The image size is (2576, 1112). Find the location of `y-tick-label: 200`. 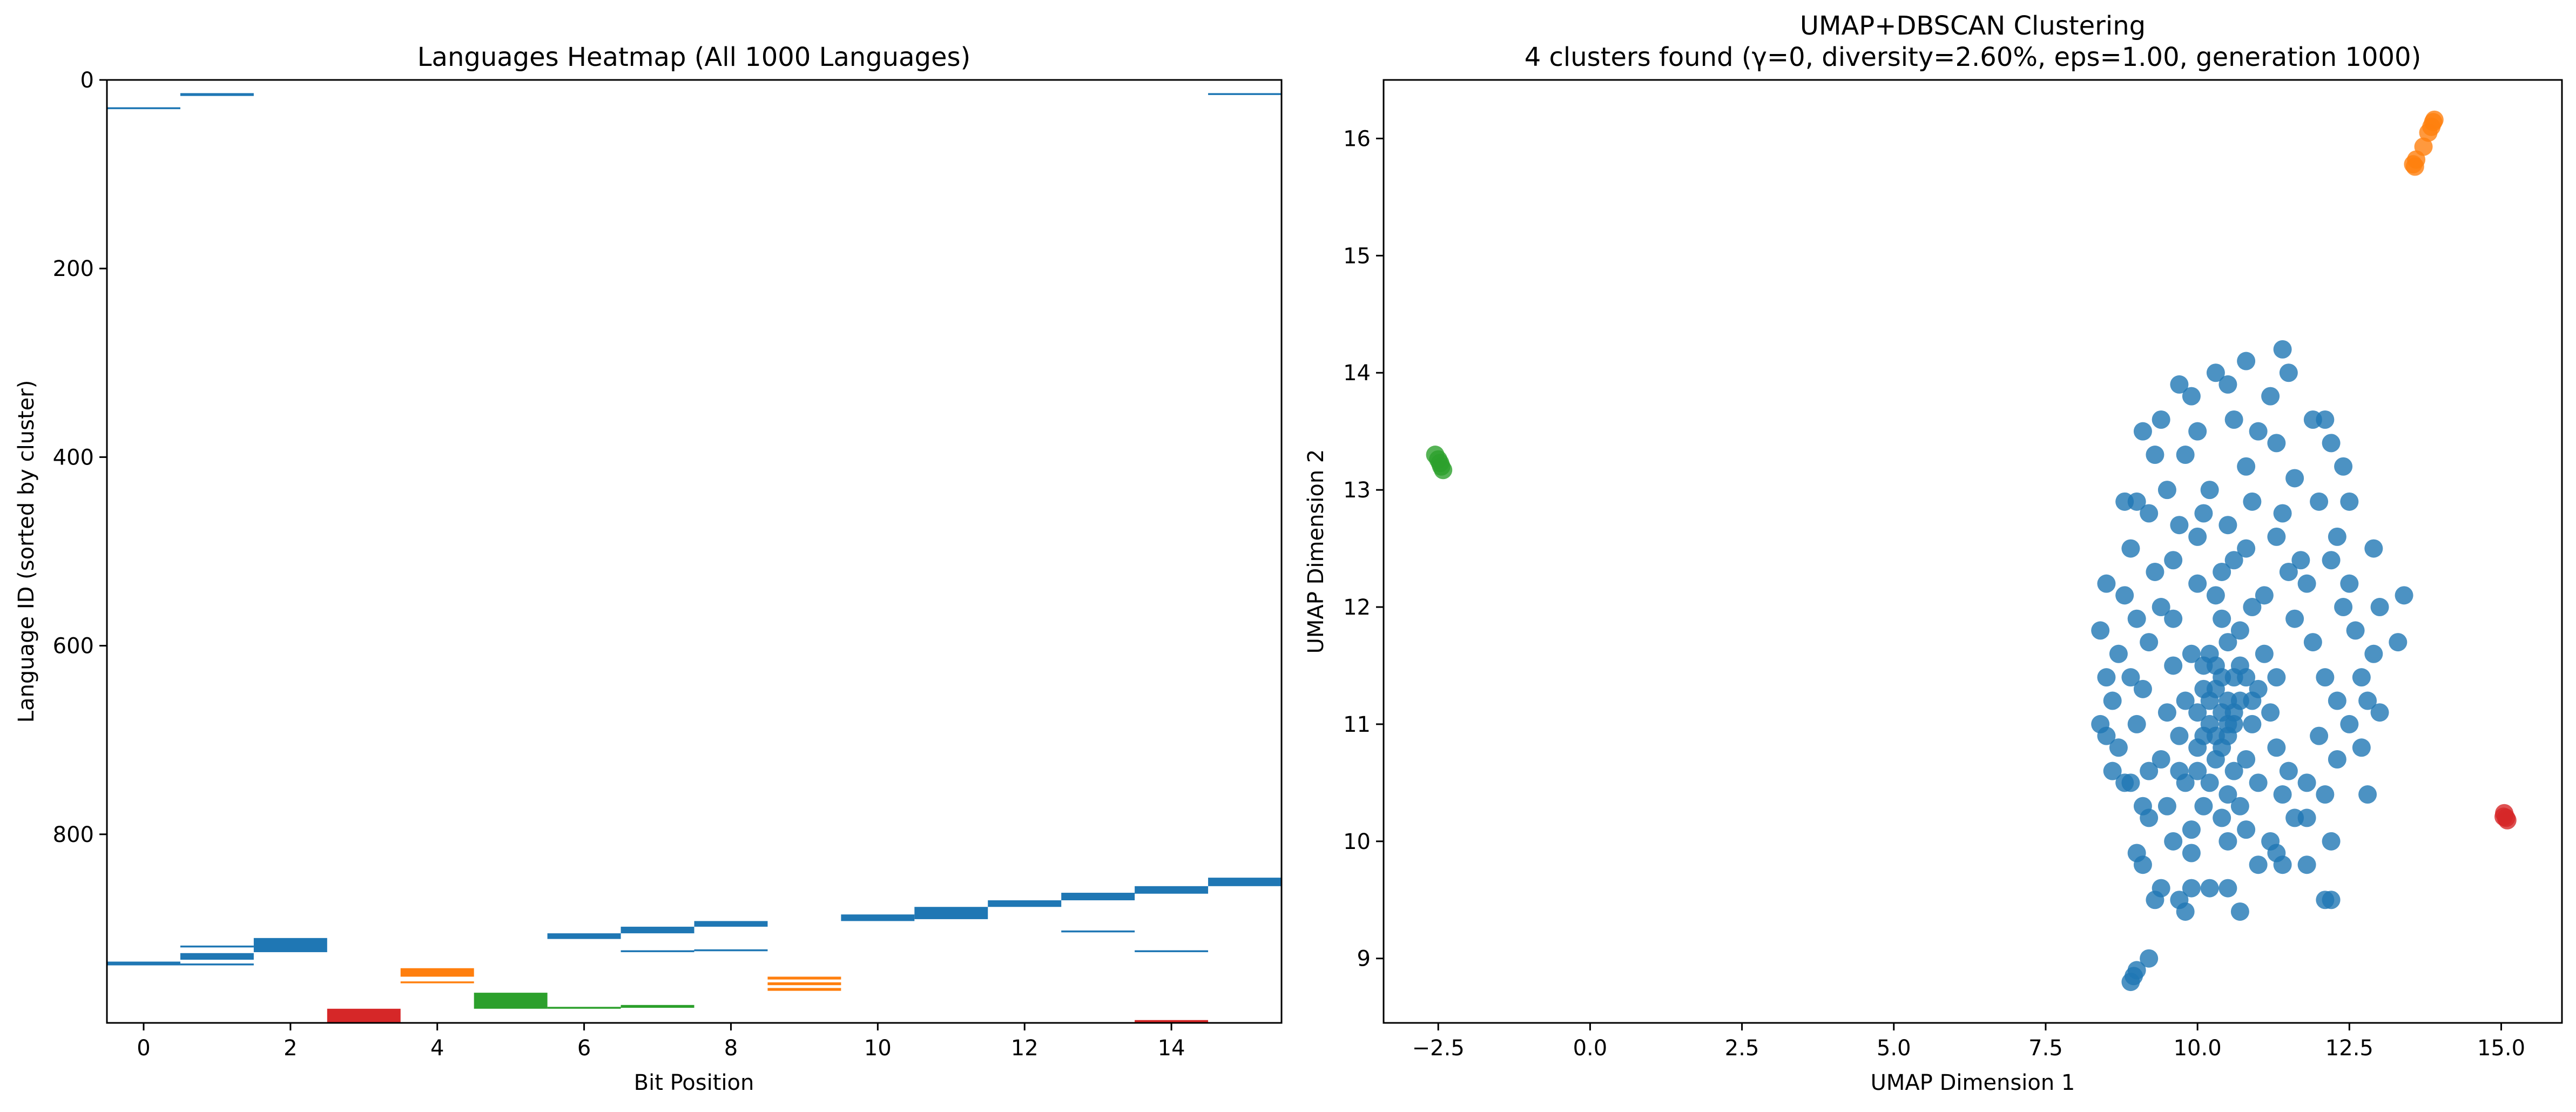

y-tick-label: 200 is located at coordinates (73, 269).